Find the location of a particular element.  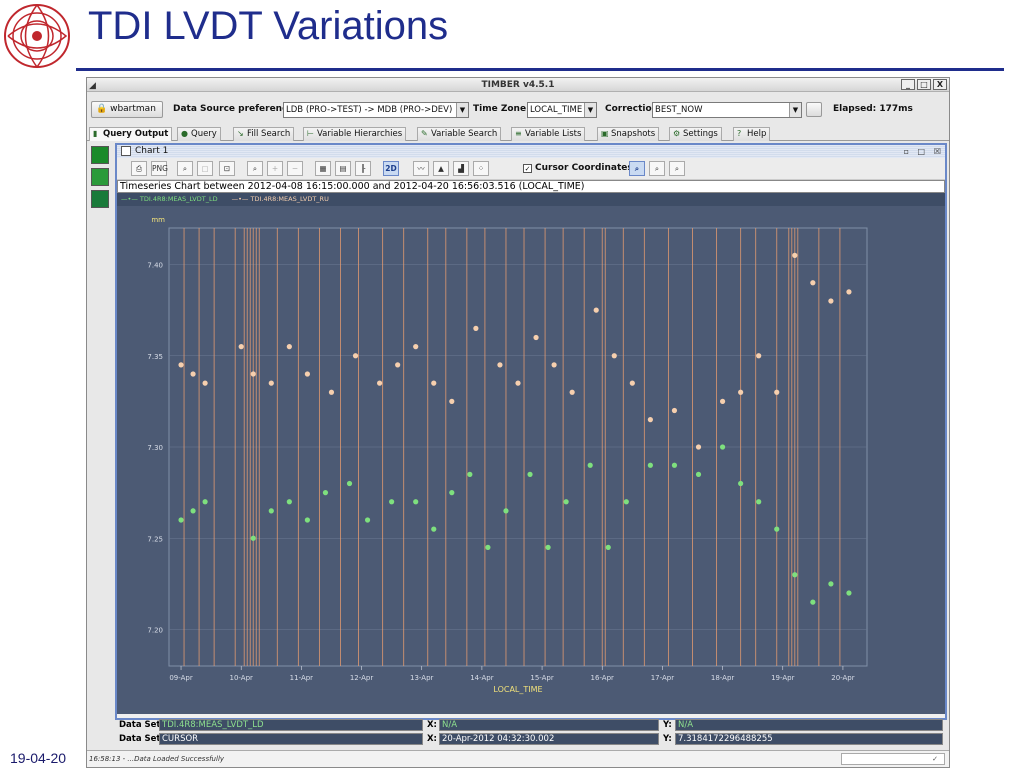

data-source-select: LDB (PRO->TEST) -> MDB (PRO->DEV) ▼ is located at coordinates (376, 110).